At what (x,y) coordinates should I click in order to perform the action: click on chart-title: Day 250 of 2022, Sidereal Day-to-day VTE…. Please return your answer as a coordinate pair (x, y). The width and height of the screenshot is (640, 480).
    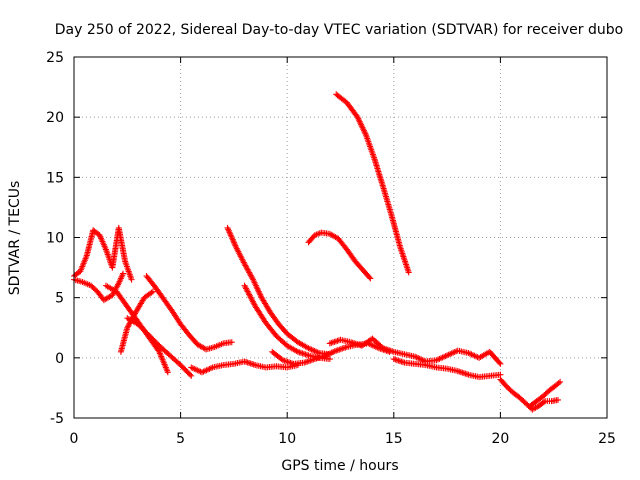
    Looking at the image, I should click on (339, 30).